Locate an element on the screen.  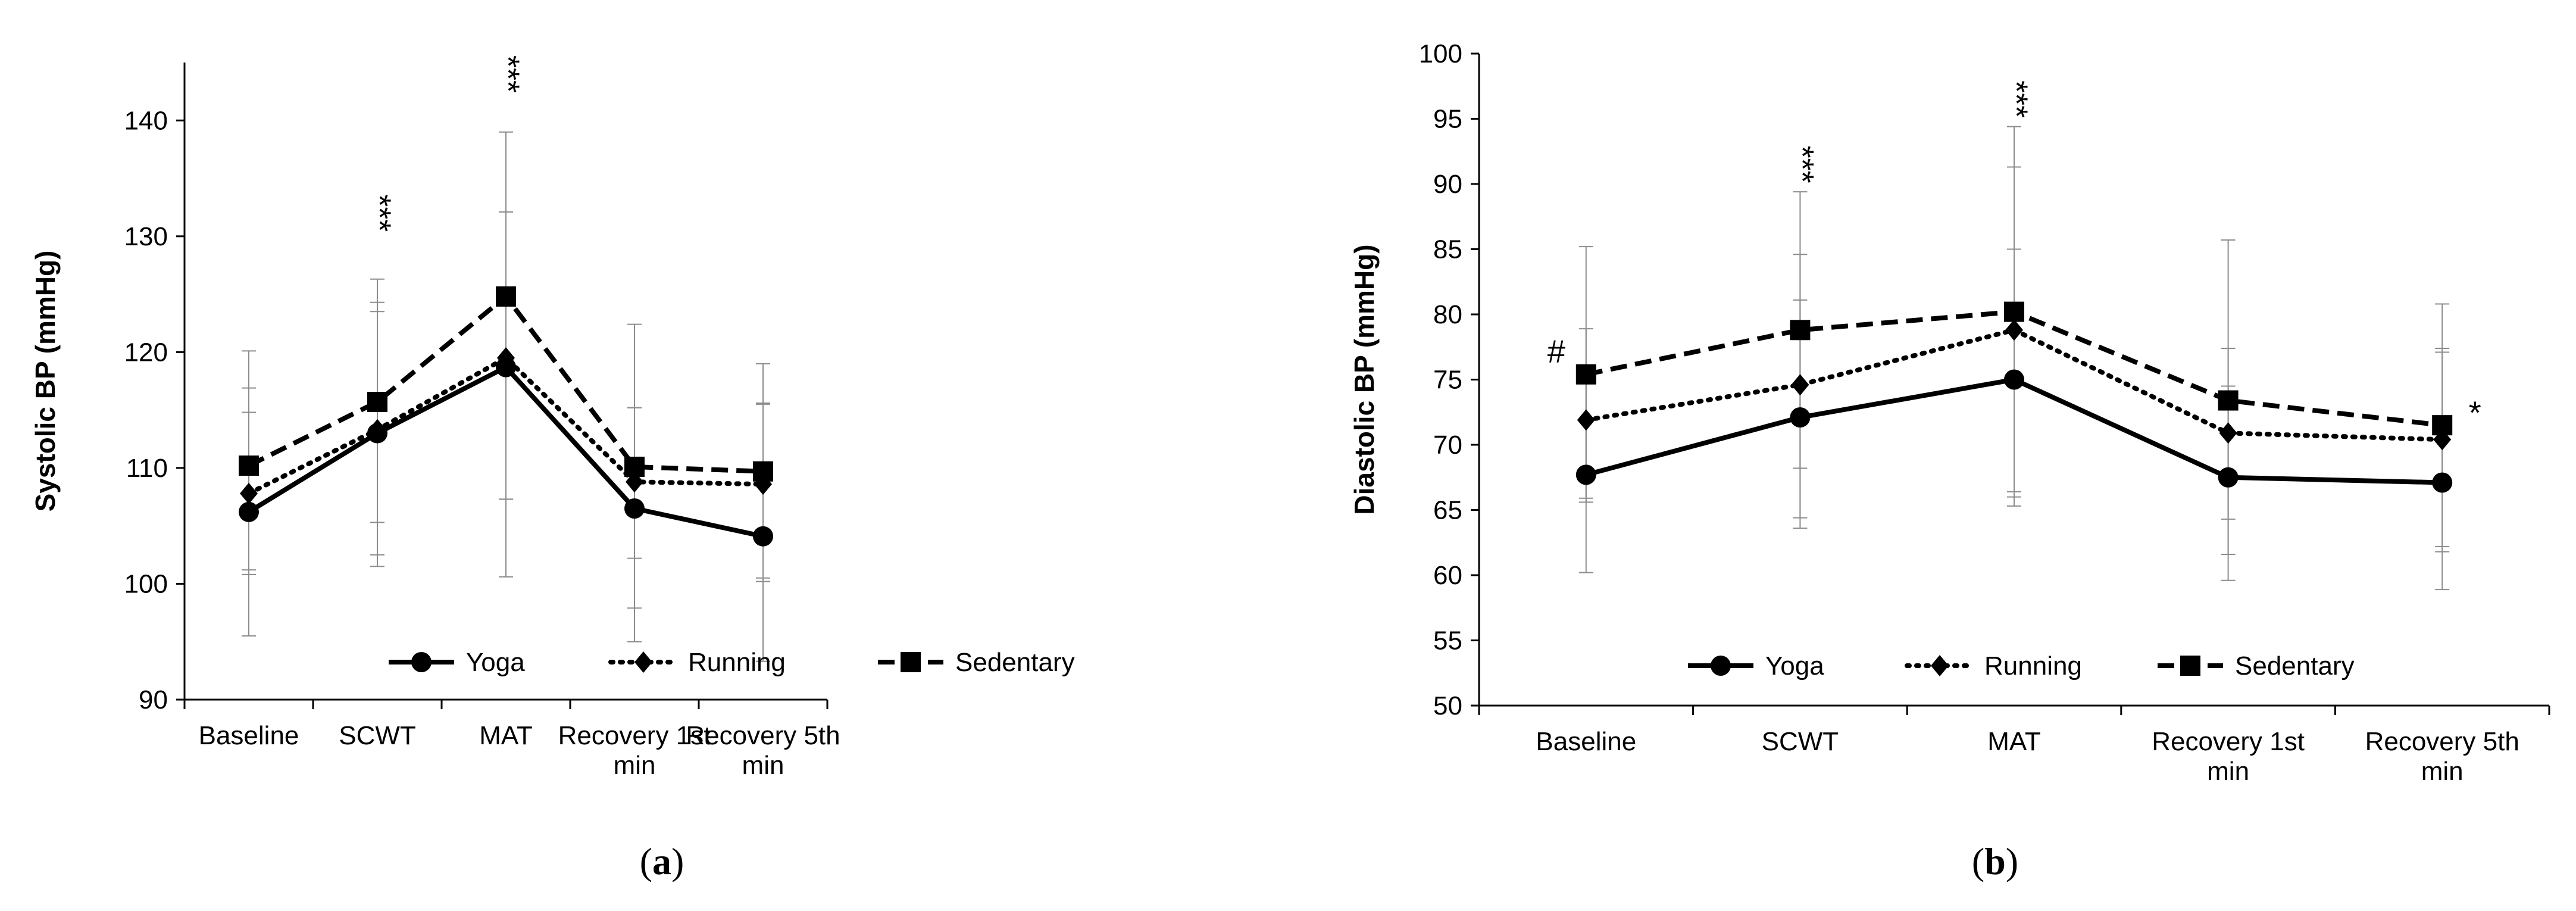
y-tick-label: 140 is located at coordinates (146, 120).